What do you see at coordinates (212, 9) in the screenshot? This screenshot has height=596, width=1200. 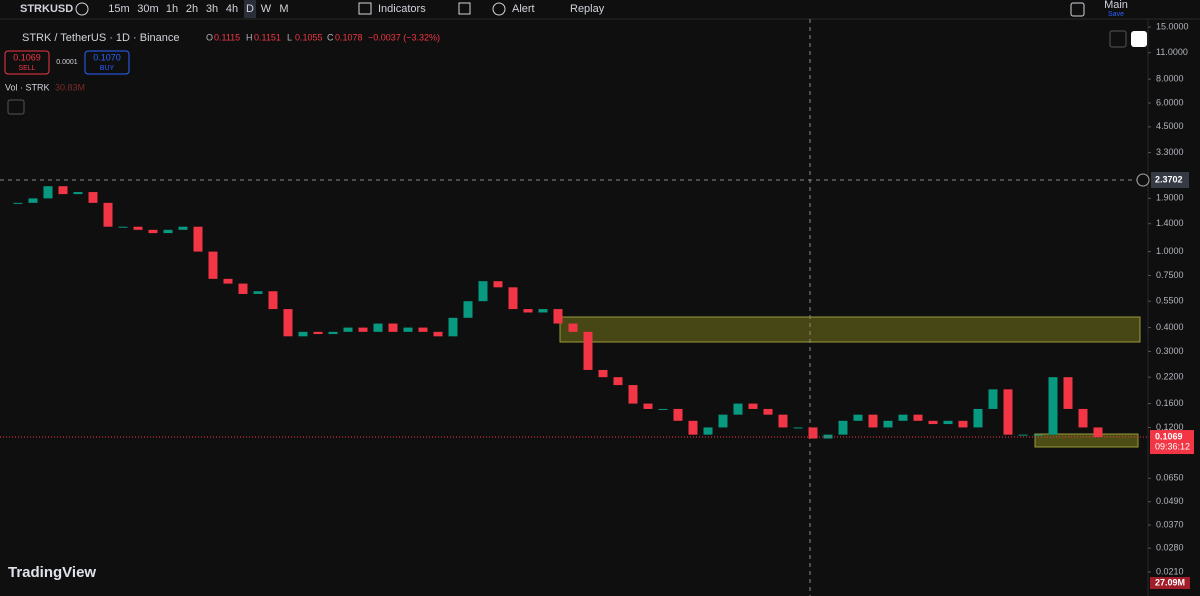 I see `interval: 3h` at bounding box center [212, 9].